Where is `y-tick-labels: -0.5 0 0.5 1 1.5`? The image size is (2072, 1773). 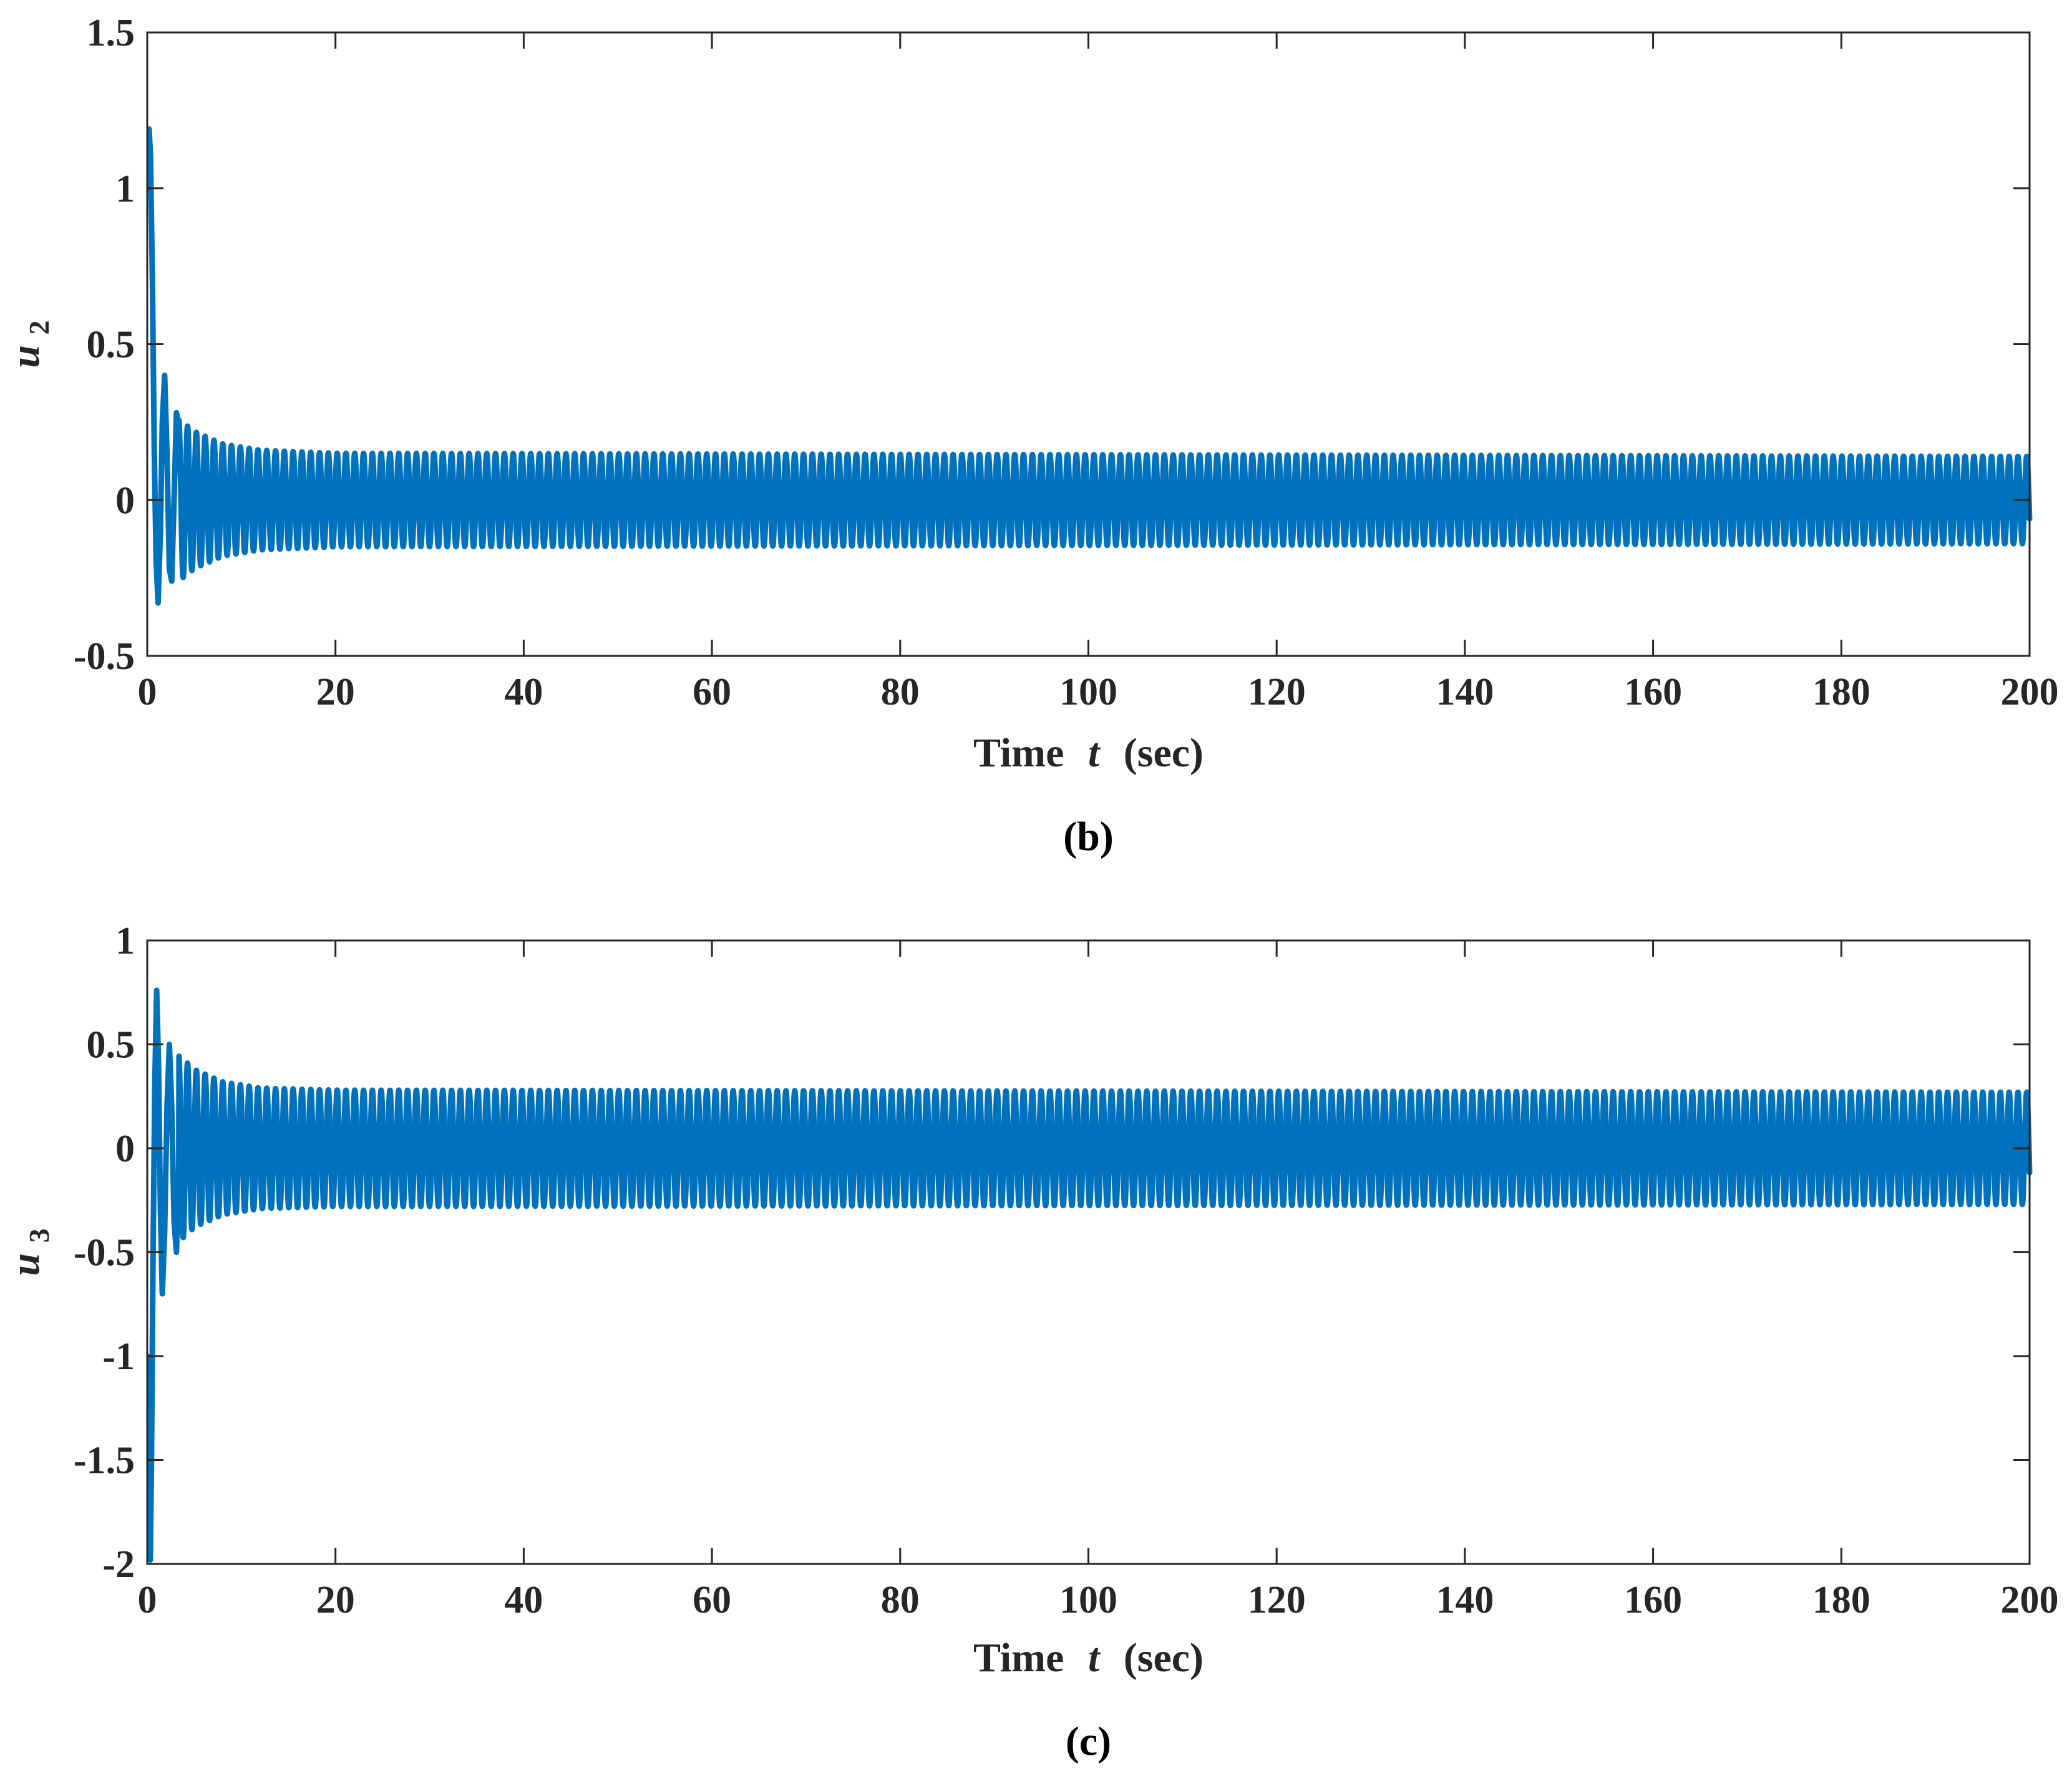
y-tick-labels: -0.5 0 0.5 1 1.5 is located at coordinates (104, 345).